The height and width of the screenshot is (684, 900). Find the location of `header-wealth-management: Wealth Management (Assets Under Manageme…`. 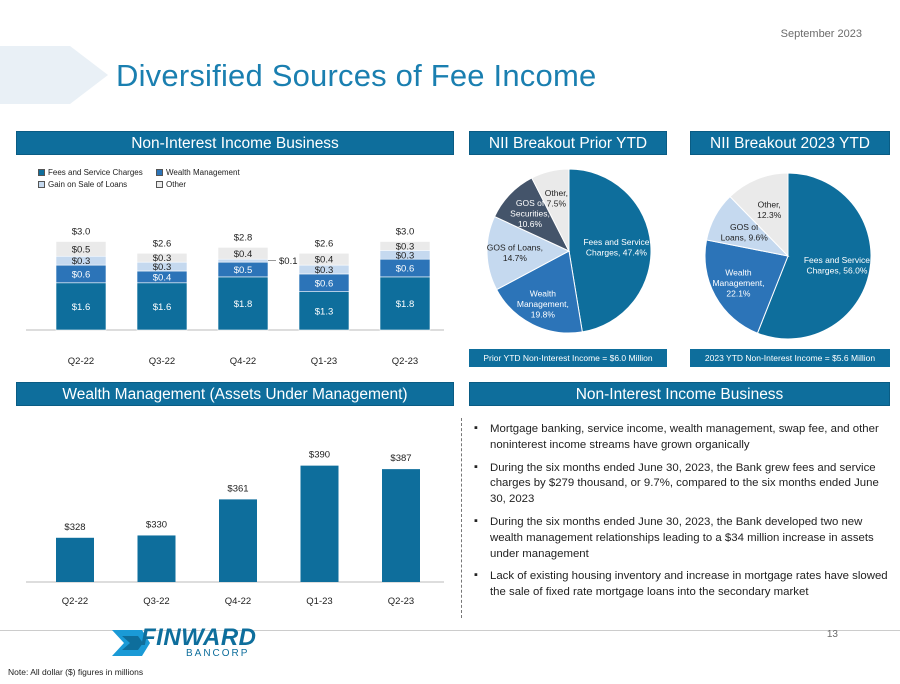

header-wealth-management: Wealth Management (Assets Under Manageme… is located at coordinates (235, 394).